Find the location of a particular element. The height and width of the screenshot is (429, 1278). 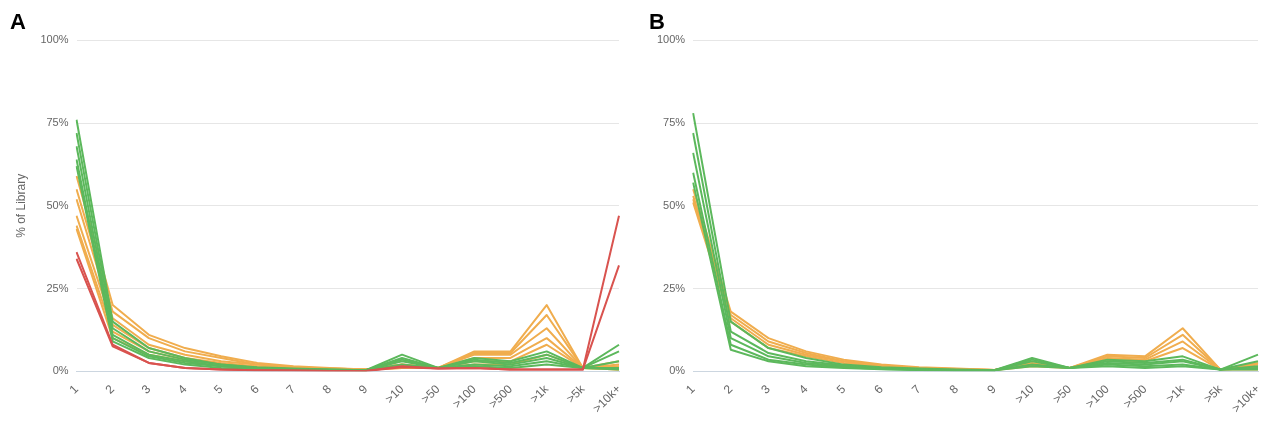

chart-title: B is located at coordinates (657, 22).